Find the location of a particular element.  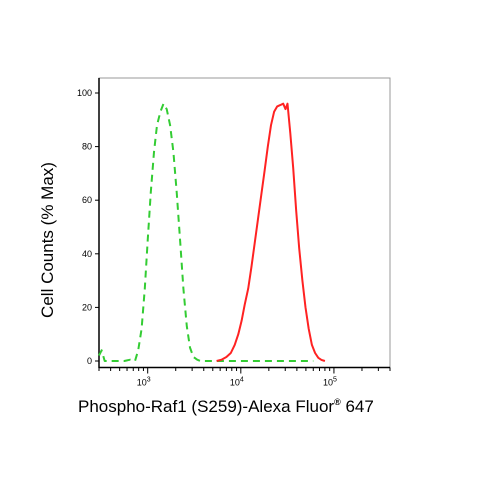

y-axis-title: Cell Counts (% Max) is located at coordinates (47, 240).